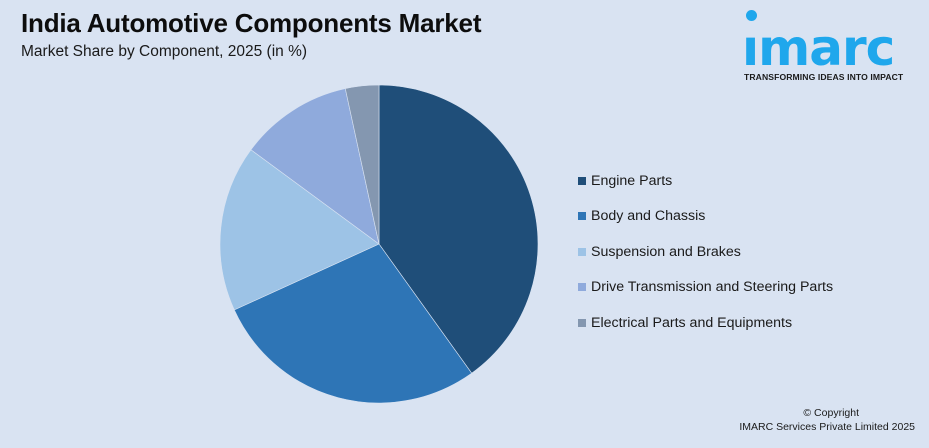  Describe the element at coordinates (831, 413) in the screenshot. I see `copyright-line: © Copyright` at that location.